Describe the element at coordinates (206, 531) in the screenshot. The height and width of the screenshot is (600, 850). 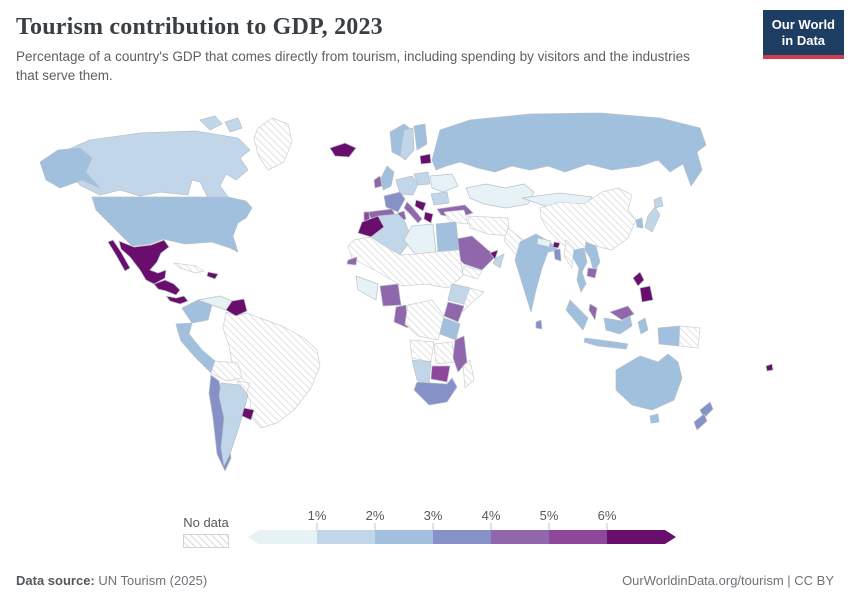
I see `legend-no-data: No data` at that location.